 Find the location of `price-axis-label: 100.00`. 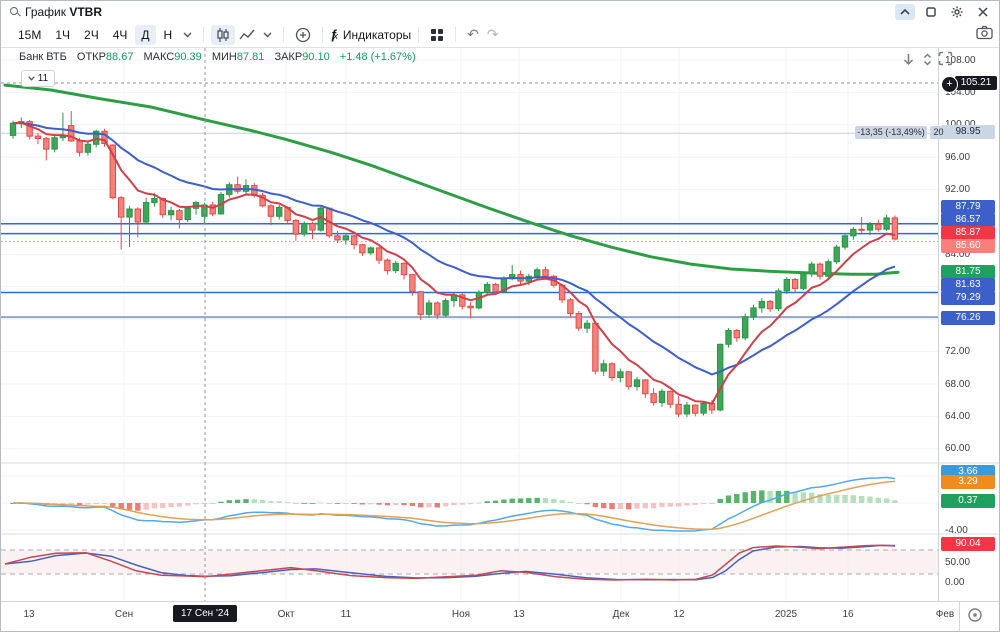

price-axis-label: 100.00 is located at coordinates (960, 124).